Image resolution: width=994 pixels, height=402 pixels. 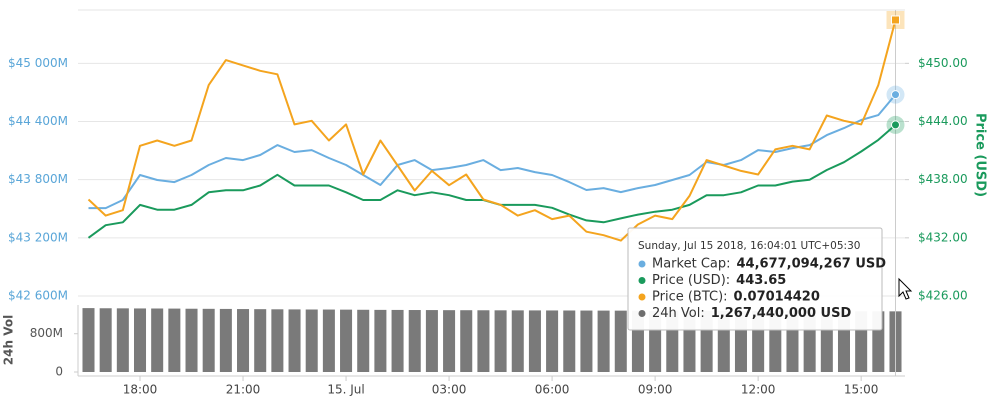 I want to click on y-tick-label: $42 600M, so click(x=38, y=296).